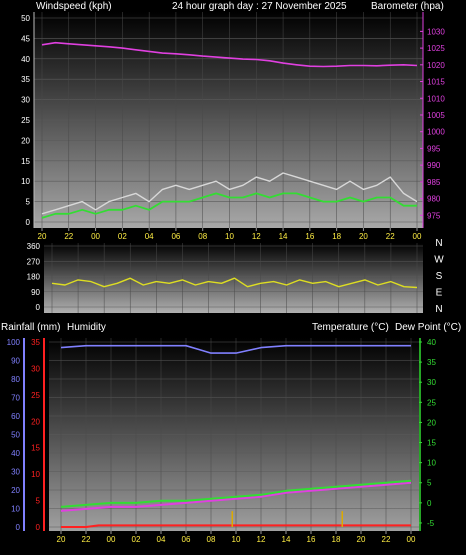 The image size is (466, 555). What do you see at coordinates (25, 18) in the screenshot?
I see `wind-tick-label: 50` at bounding box center [25, 18].